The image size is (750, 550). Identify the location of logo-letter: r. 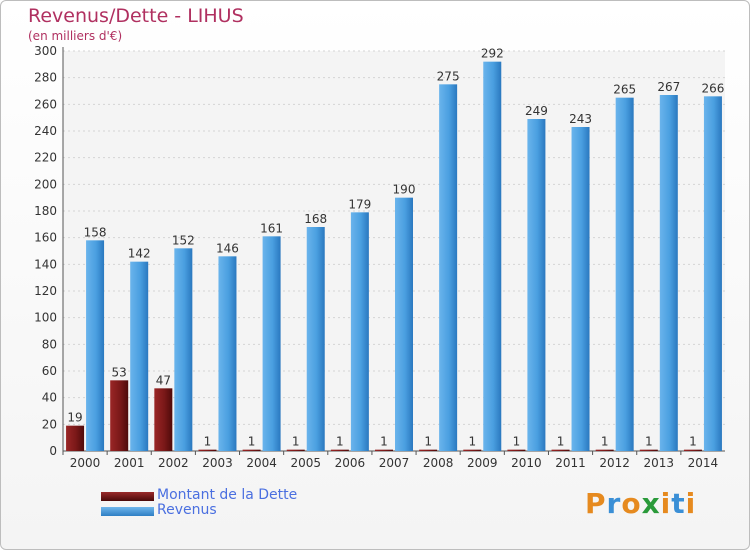
(614, 503).